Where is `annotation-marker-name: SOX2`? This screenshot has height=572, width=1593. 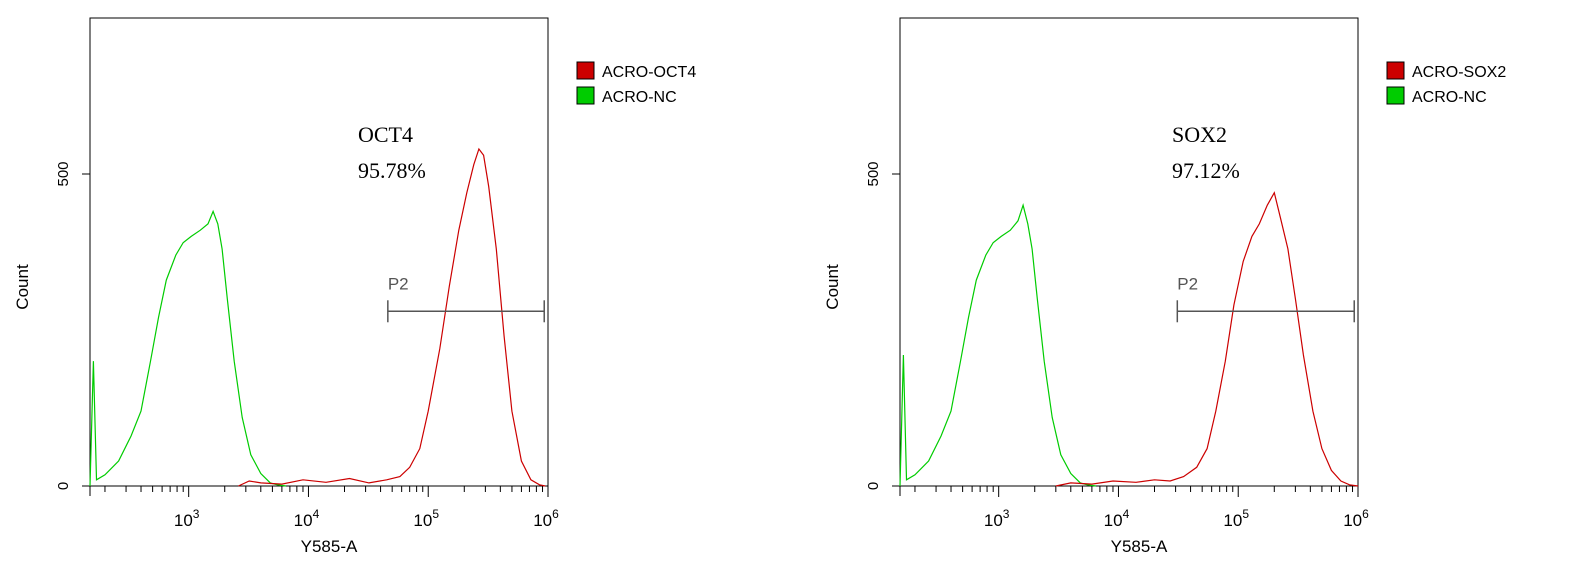
annotation-marker-name: SOX2 is located at coordinates (1199, 134).